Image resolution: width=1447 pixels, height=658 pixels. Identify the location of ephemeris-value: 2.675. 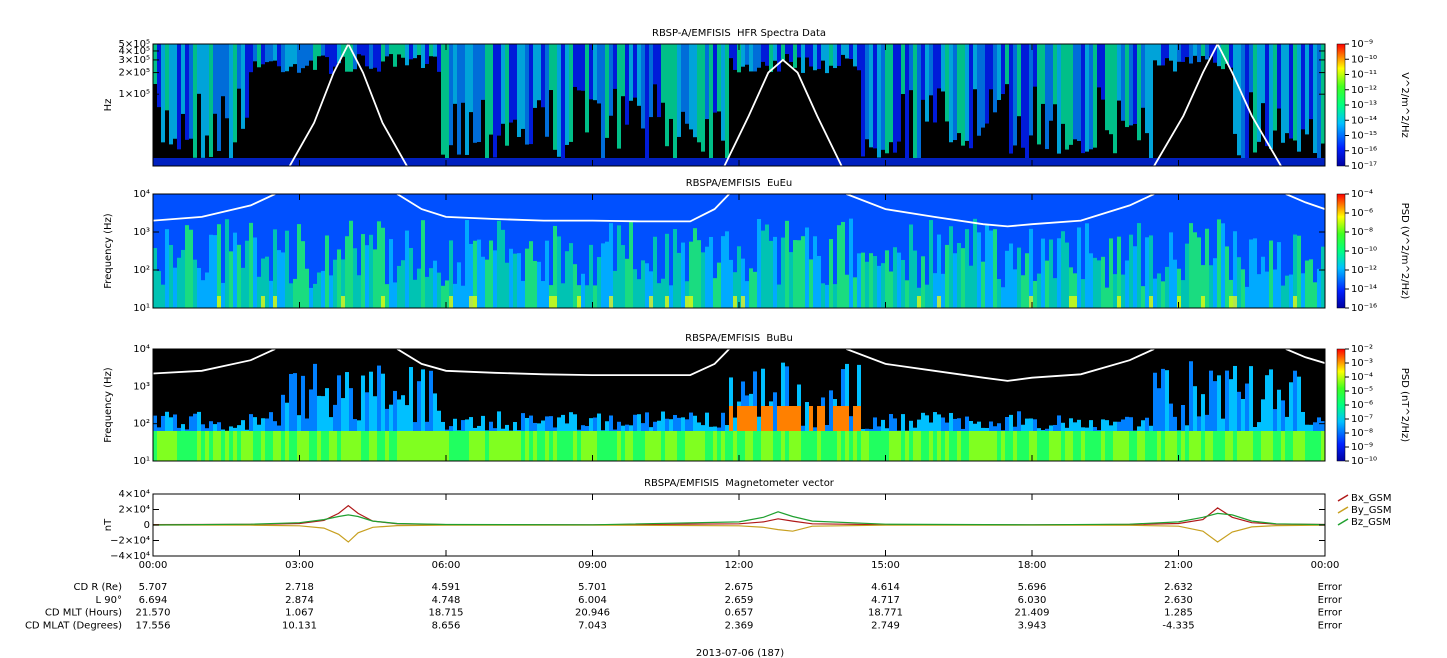
(739, 587).